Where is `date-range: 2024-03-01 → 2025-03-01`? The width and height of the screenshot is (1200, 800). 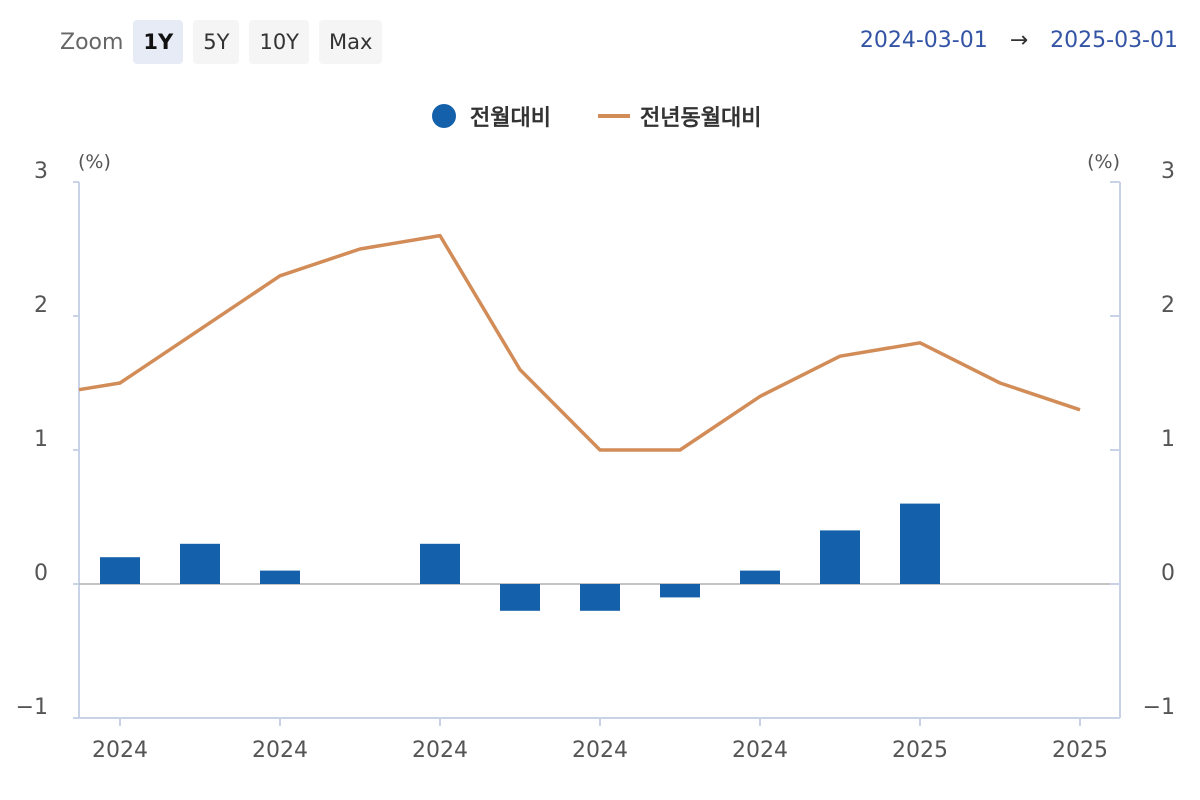
date-range: 2024-03-01 → 2025-03-01 is located at coordinates (1019, 40).